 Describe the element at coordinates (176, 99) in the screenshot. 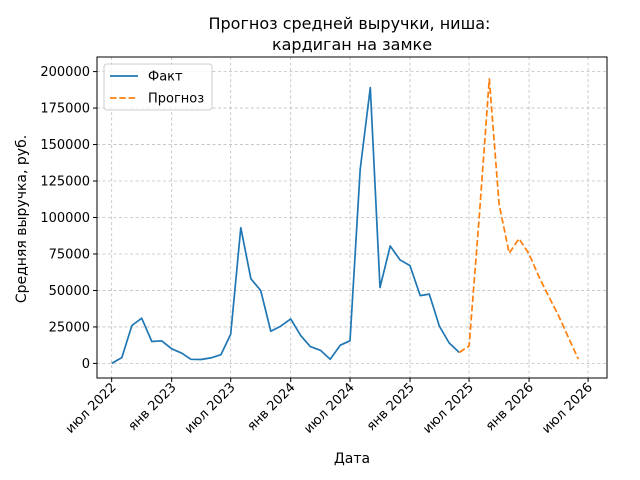

I see `legend-label: Прогноз` at that location.